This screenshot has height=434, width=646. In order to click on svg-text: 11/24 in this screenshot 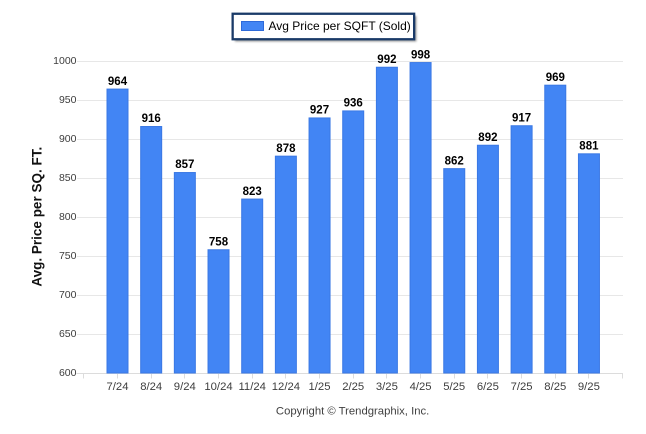, I will do `click(251, 387)`.